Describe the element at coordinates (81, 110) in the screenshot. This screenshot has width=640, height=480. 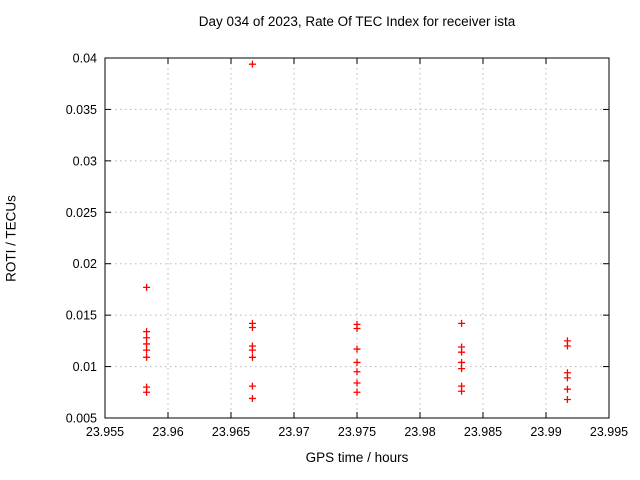
I see `y-tick-label: 0.035` at that location.